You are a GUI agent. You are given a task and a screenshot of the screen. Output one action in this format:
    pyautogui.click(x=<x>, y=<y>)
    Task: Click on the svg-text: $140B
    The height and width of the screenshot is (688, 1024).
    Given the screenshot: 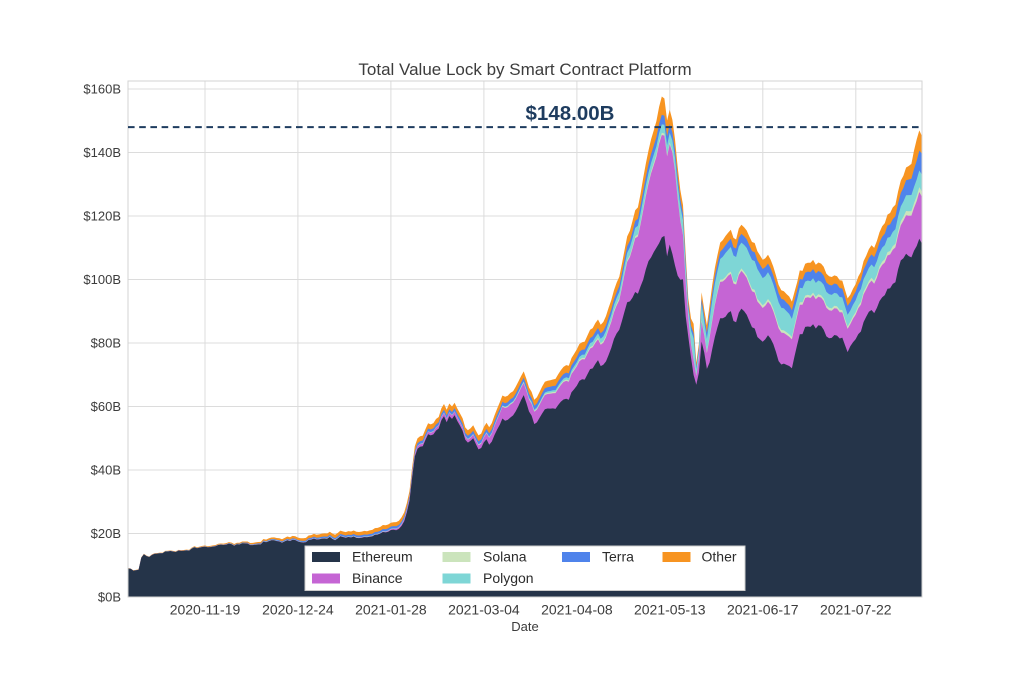 What is the action you would take?
    pyautogui.click(x=102, y=152)
    